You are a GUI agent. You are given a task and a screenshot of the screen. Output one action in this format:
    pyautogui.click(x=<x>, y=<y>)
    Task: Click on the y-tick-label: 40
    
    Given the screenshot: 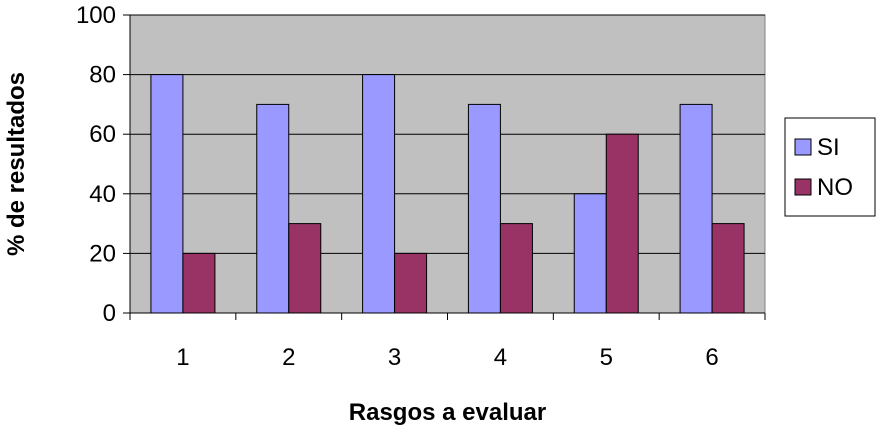 What is the action you would take?
    pyautogui.click(x=102, y=194)
    